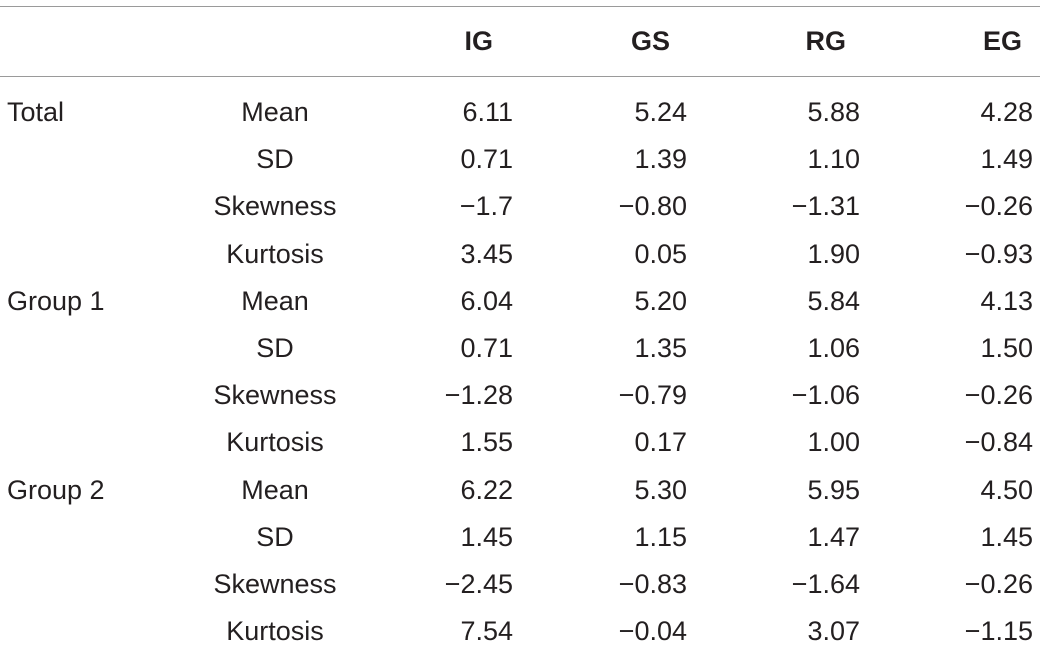 The width and height of the screenshot is (1040, 649). I want to click on cell-gs: 5.30, so click(660, 490).